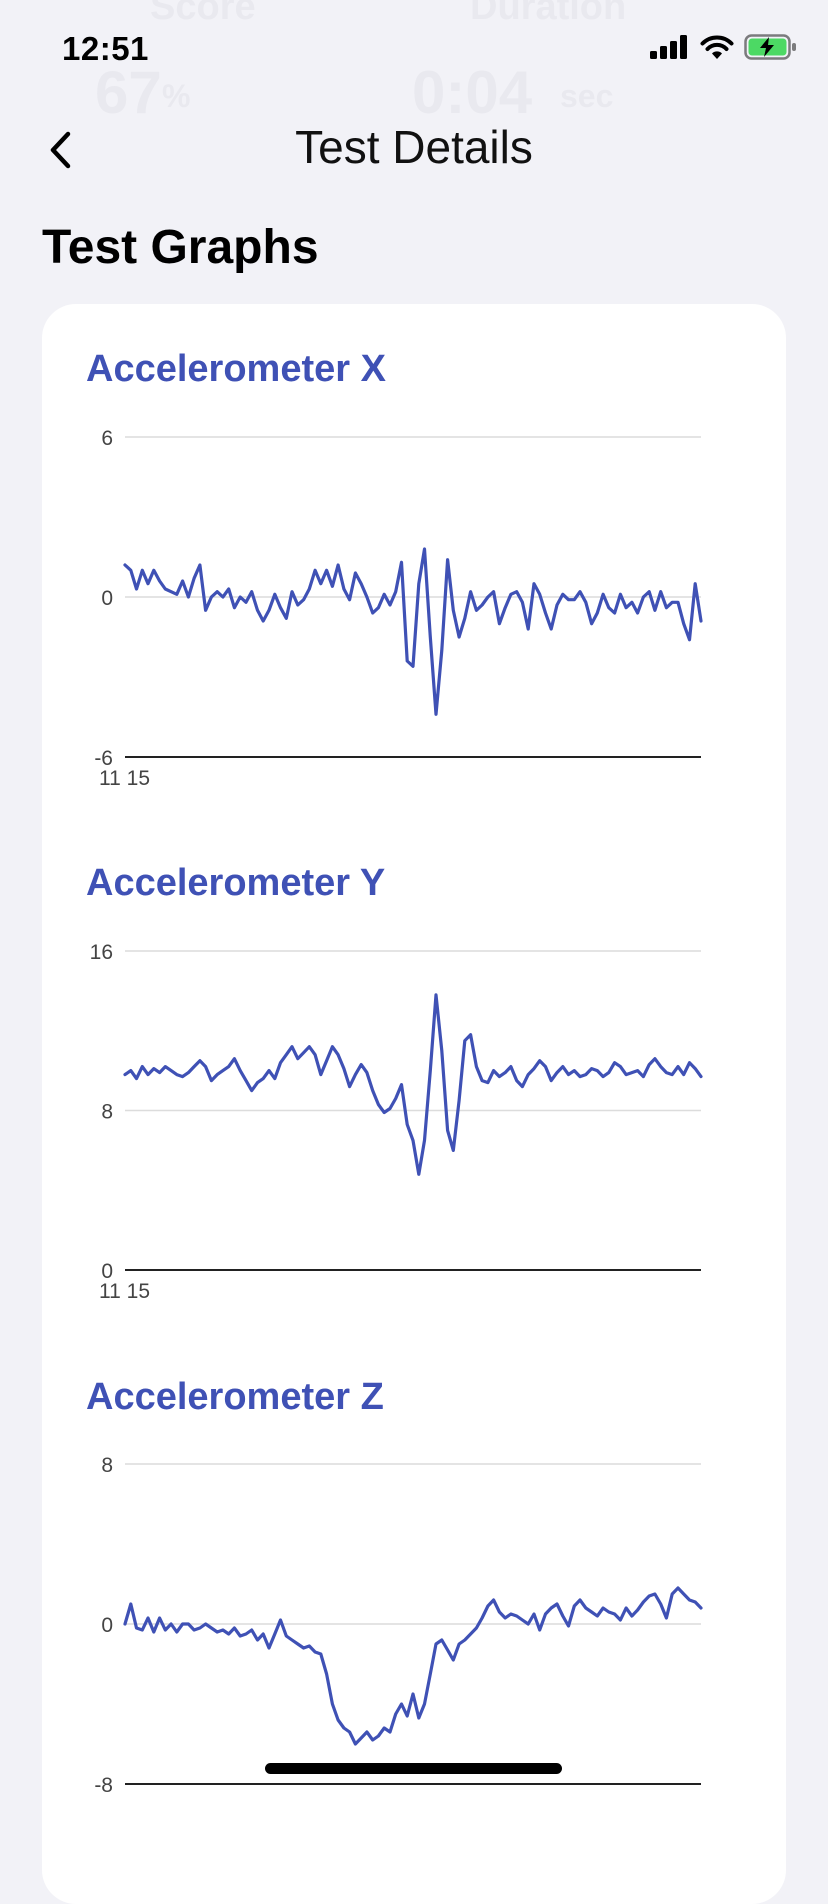 The image size is (828, 1904). Describe the element at coordinates (668, 47) in the screenshot. I see `signal-icon` at that location.